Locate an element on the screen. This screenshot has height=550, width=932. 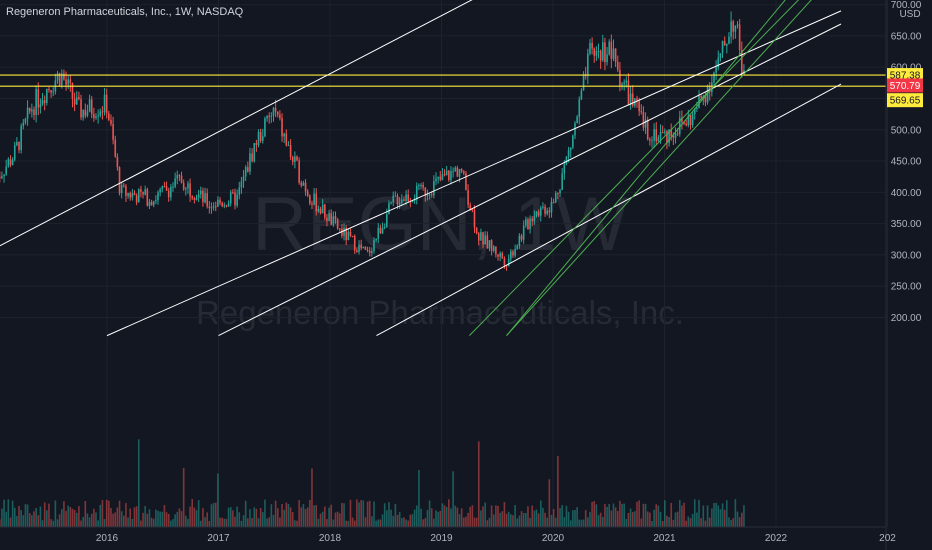
horizontal-lines is located at coordinates (443, 80).